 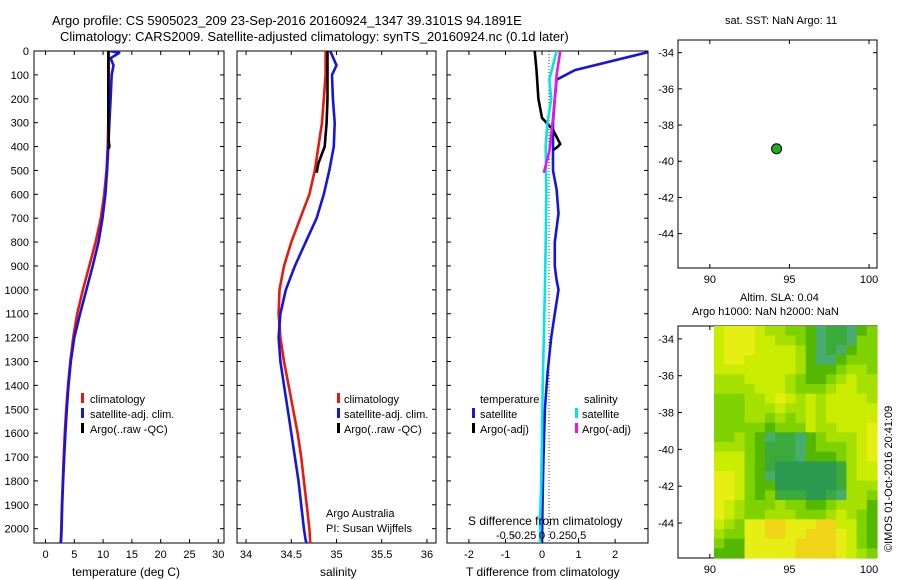 I want to click on map-x-tick-label: 90, so click(x=710, y=280).